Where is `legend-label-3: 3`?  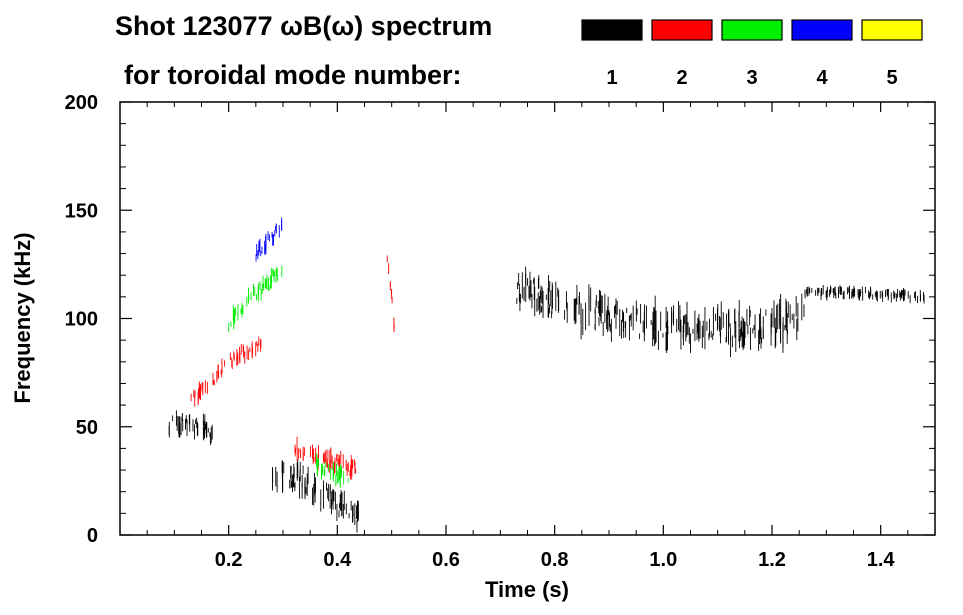 legend-label-3: 3 is located at coordinates (751, 78).